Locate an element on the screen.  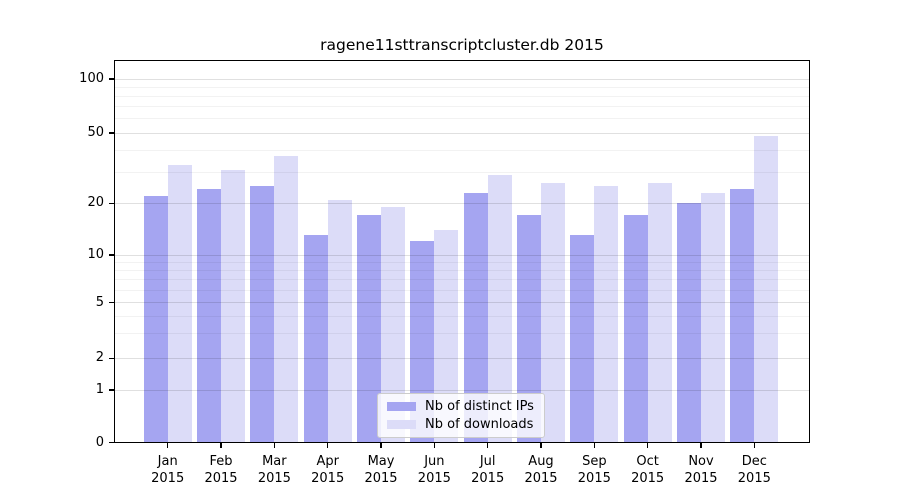
bar-ips-dec is located at coordinates (742, 316).